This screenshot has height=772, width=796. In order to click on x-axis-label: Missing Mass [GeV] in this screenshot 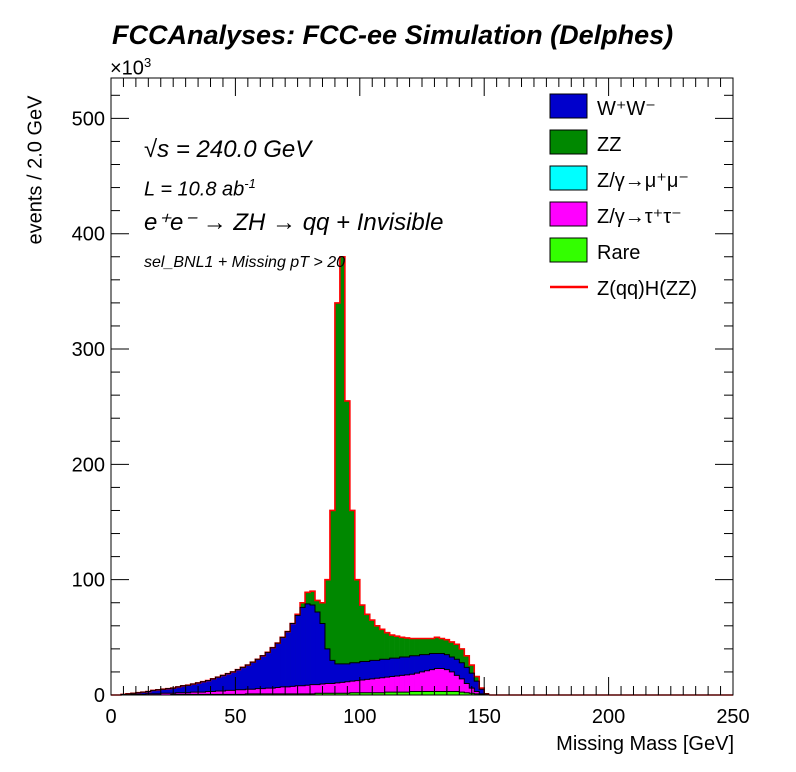, I will do `click(645, 744)`.